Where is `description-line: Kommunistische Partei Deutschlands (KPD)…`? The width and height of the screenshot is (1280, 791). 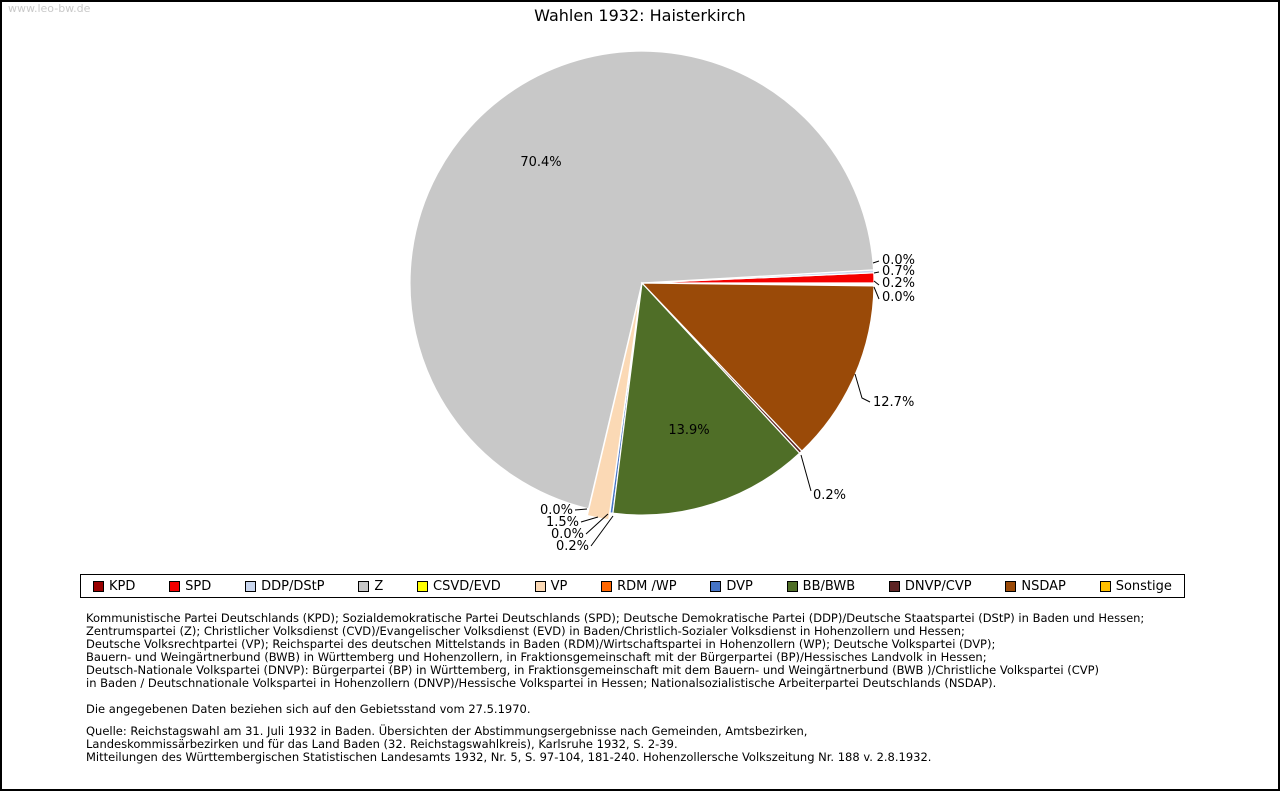 description-line: Kommunistische Partei Deutschlands (KPD)… is located at coordinates (615, 618).